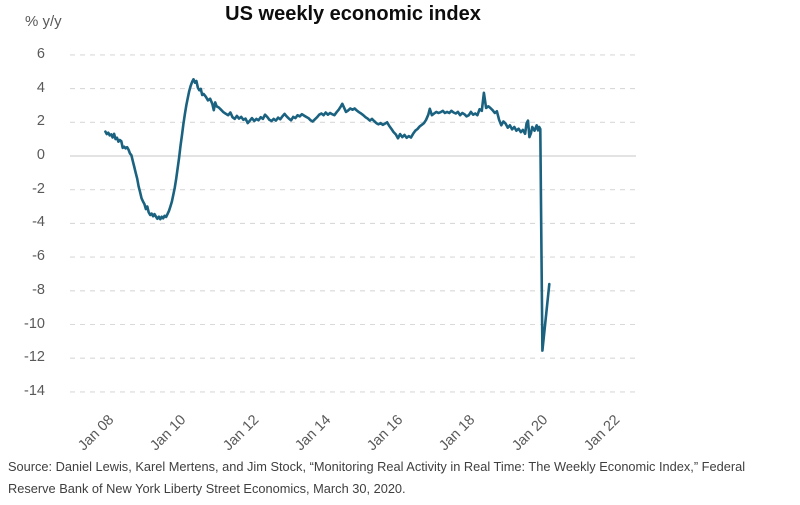  I want to click on y-tick-label--8: -8, so click(38, 290).